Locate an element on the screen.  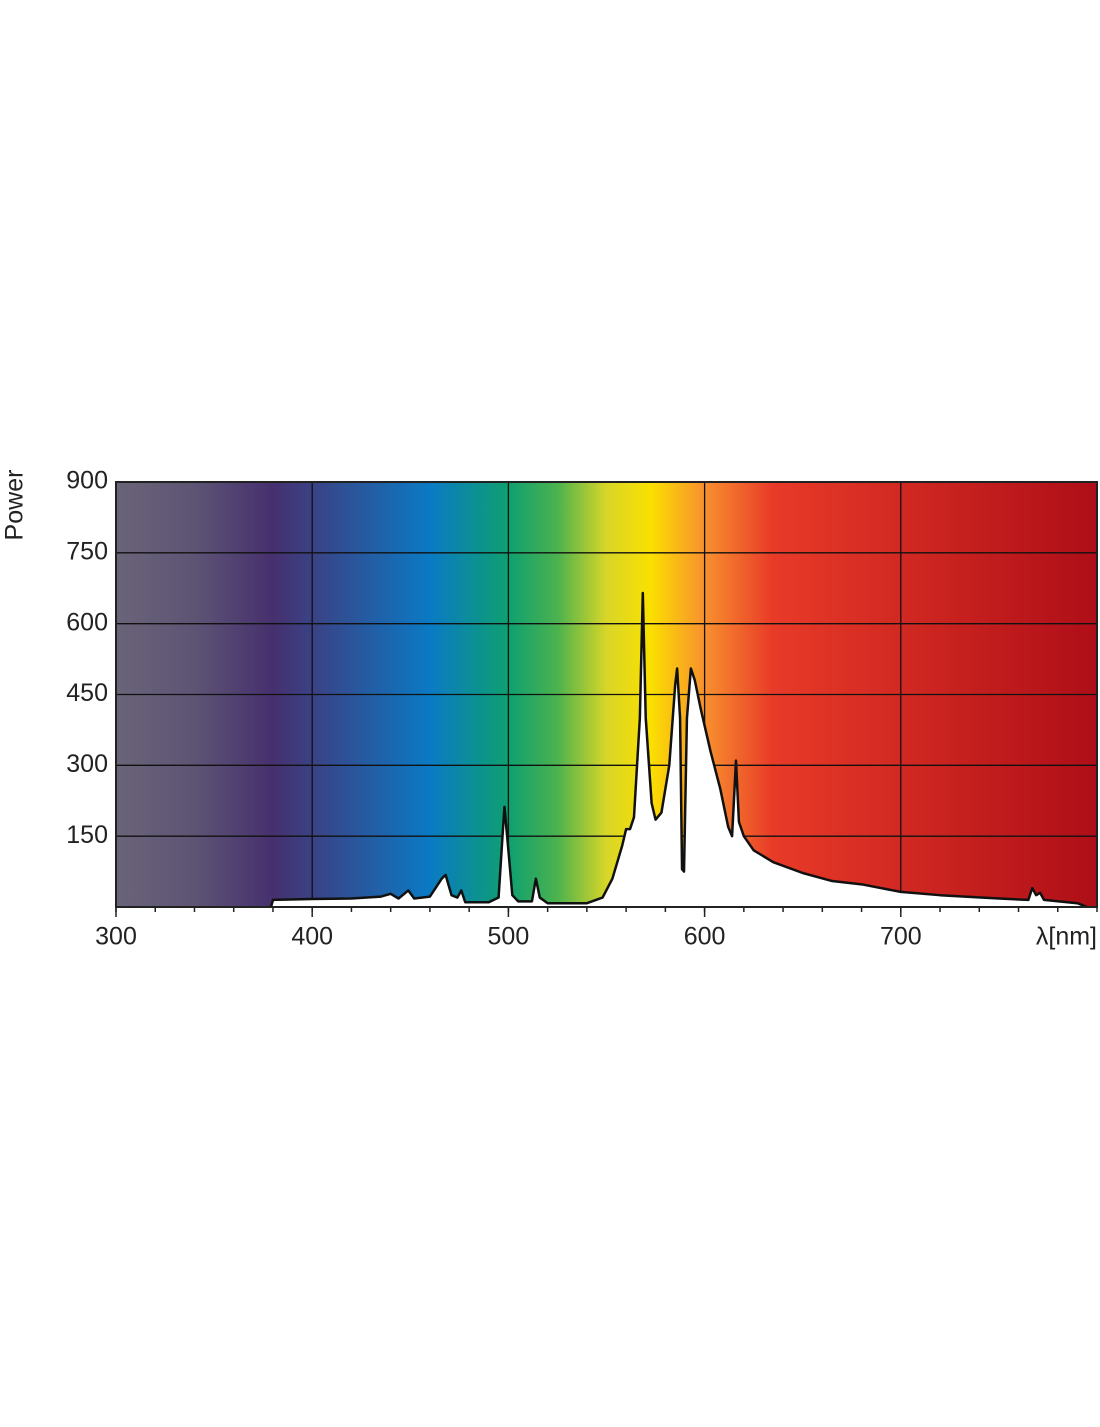
y-tick-label: 300 is located at coordinates (87, 764).